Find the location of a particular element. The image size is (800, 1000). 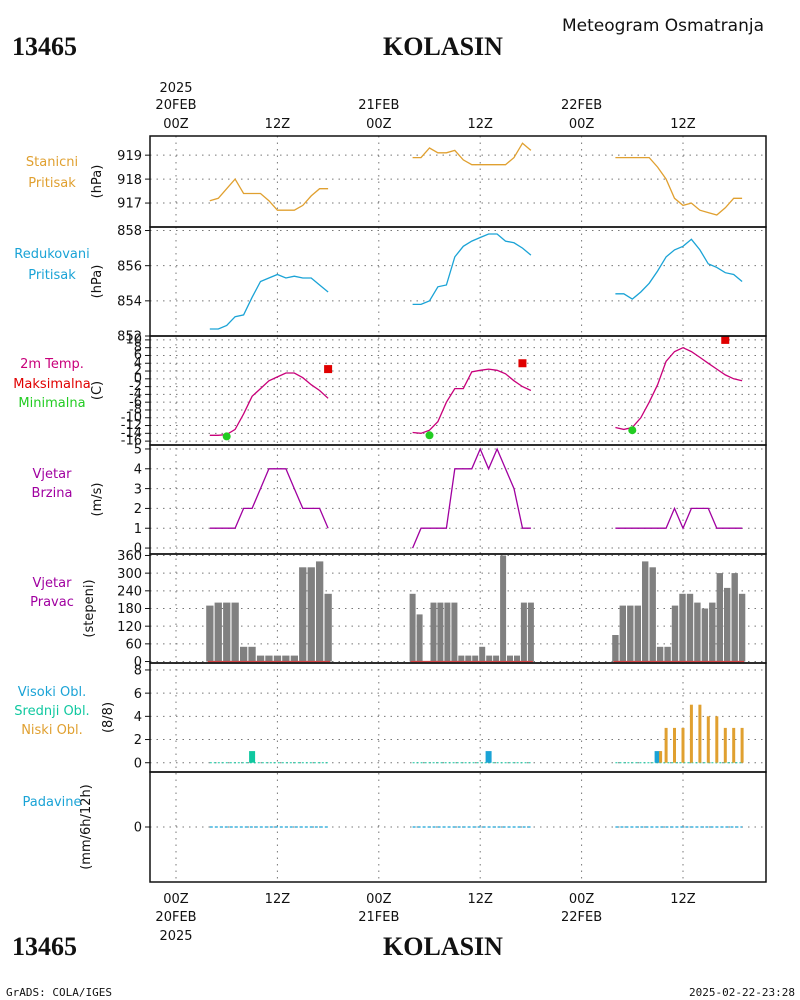

y-tick-label: 360 is located at coordinates (129, 556).